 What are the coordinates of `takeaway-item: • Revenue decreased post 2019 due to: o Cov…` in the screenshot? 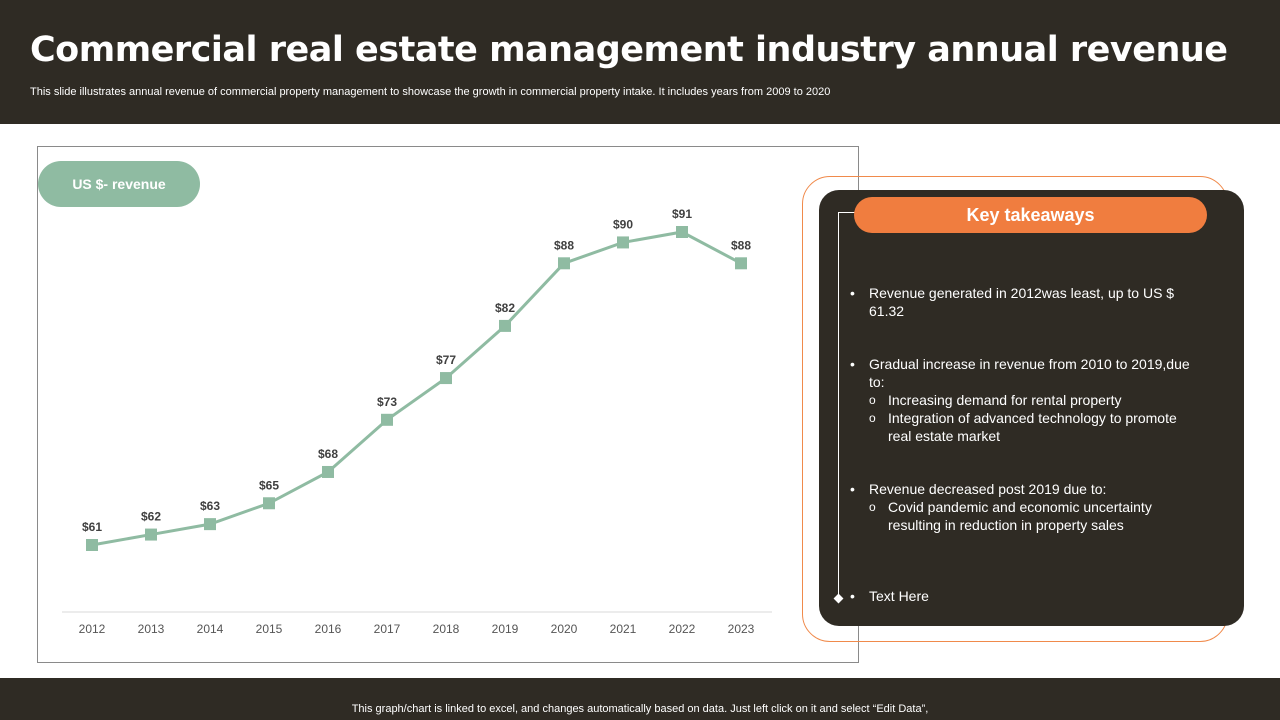 It's located at (1025, 507).